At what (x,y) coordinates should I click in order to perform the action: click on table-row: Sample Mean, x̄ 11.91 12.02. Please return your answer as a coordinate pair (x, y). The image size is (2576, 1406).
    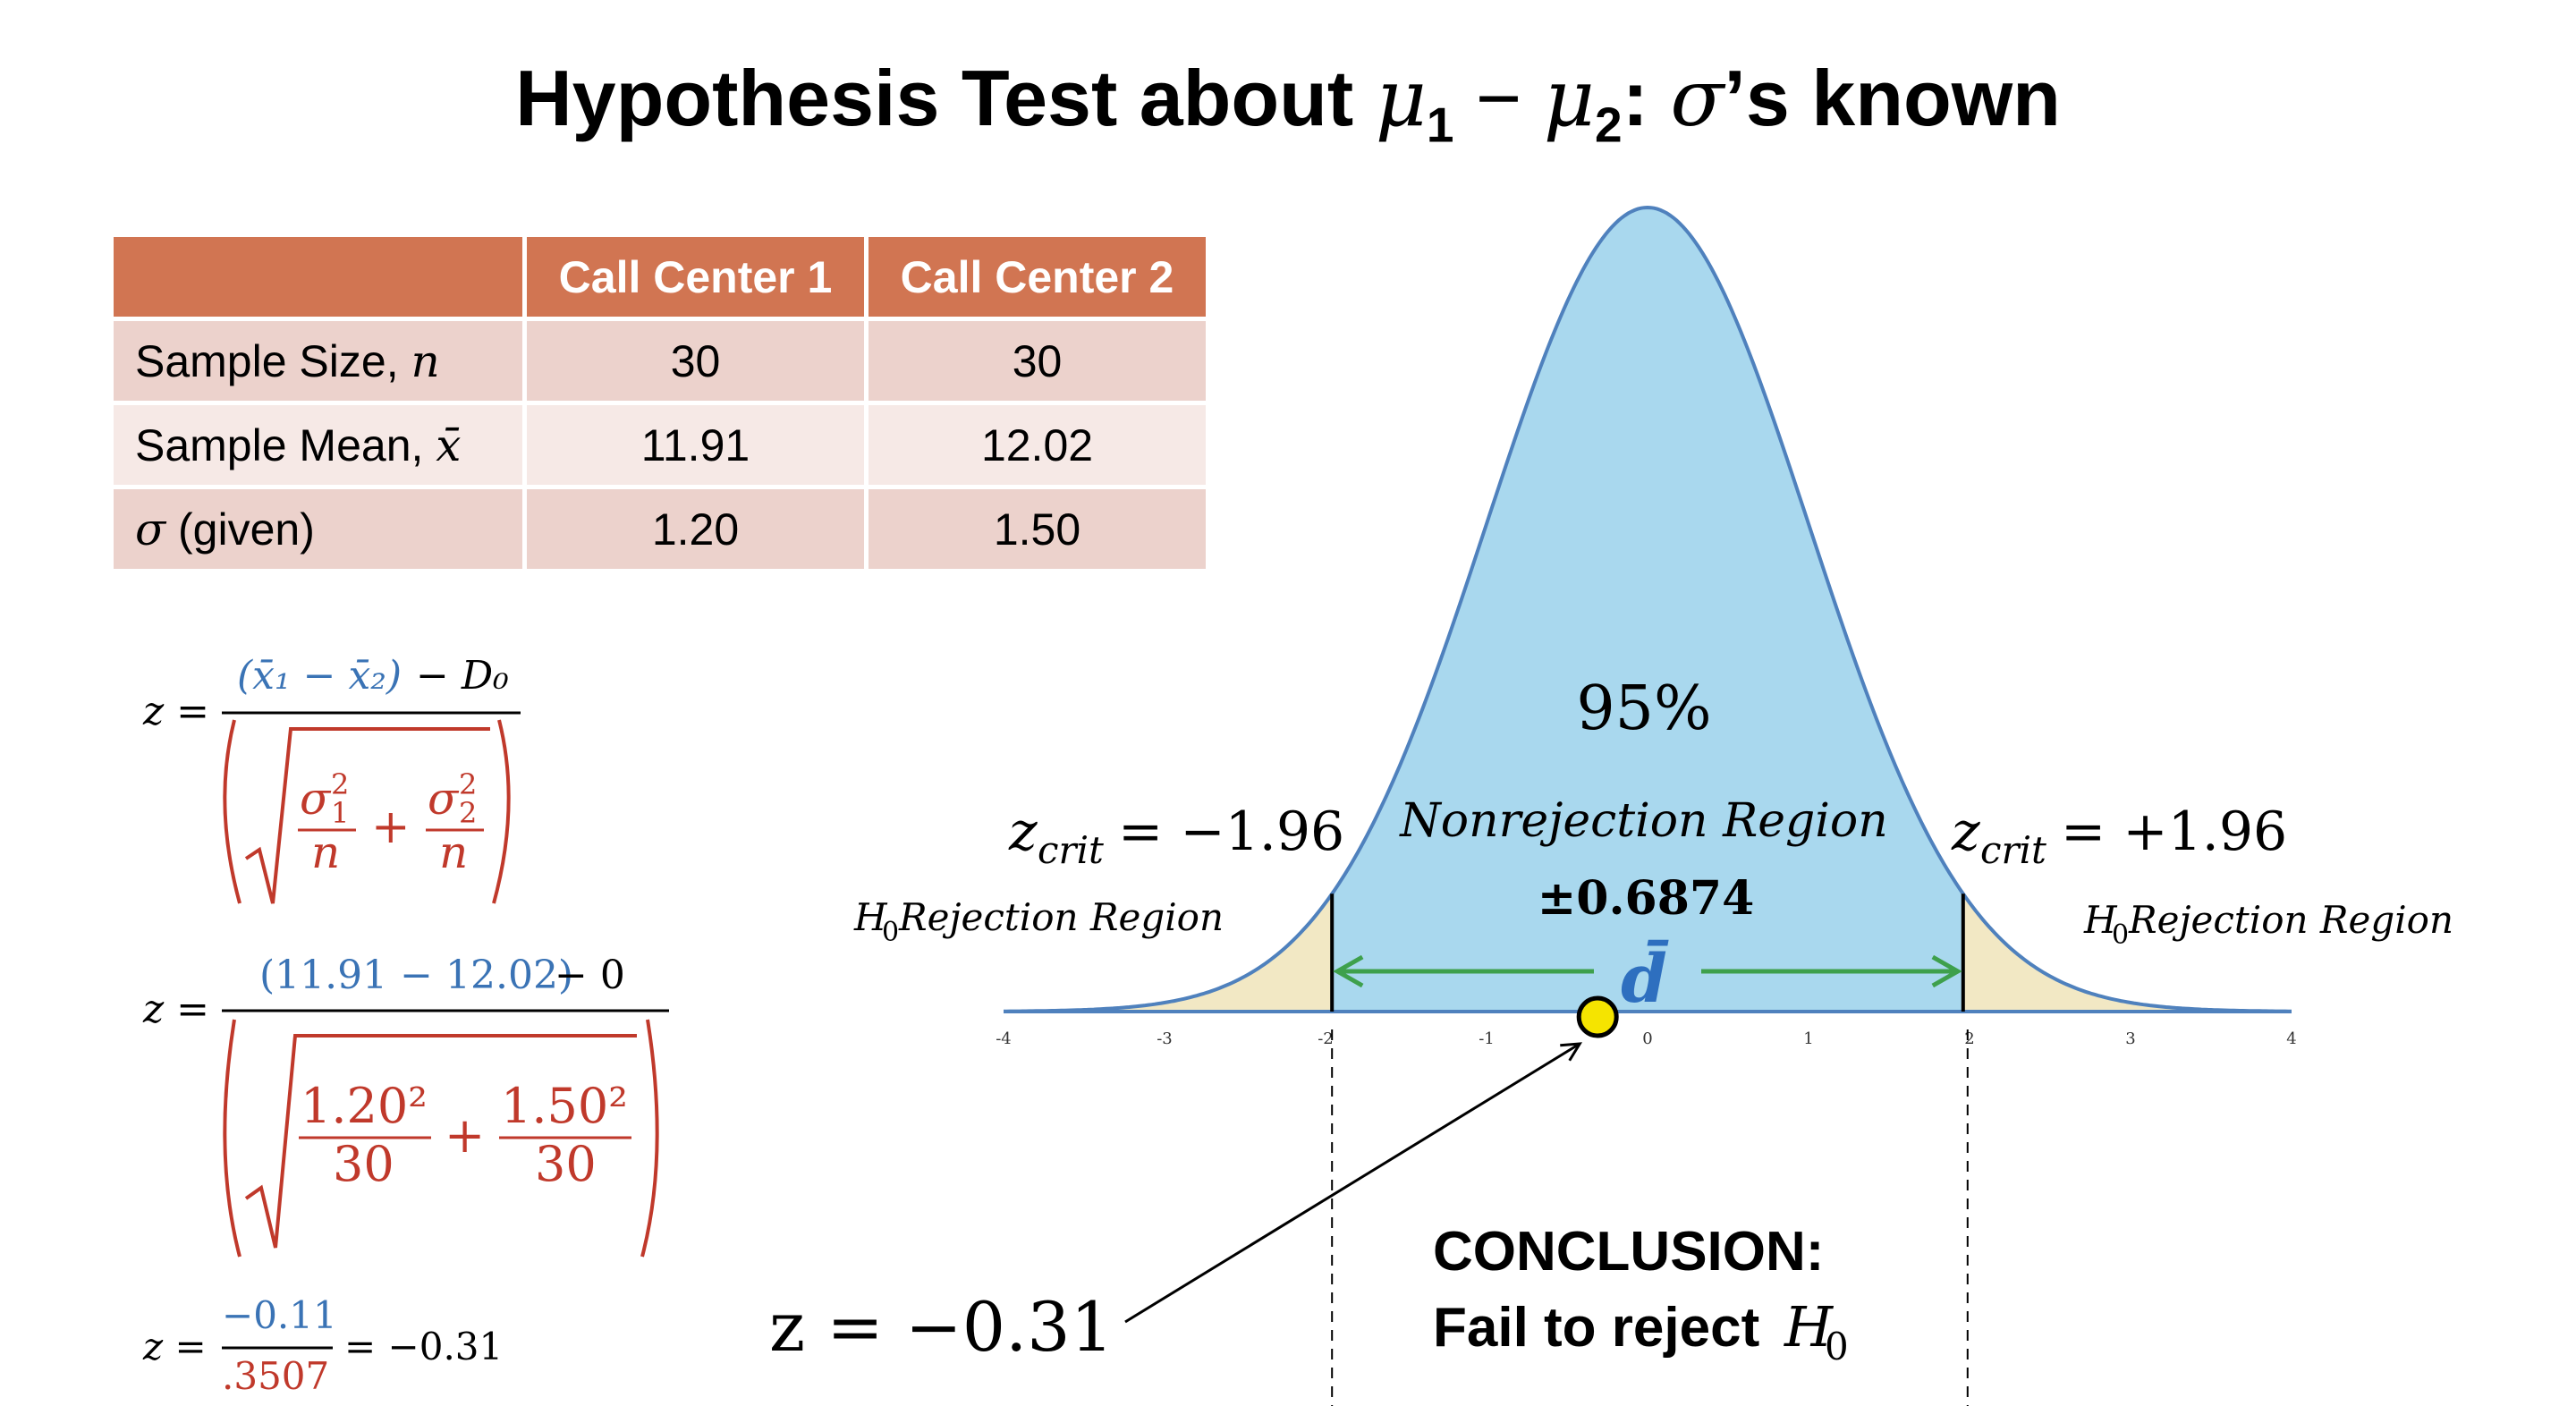
    Looking at the image, I should click on (660, 445).